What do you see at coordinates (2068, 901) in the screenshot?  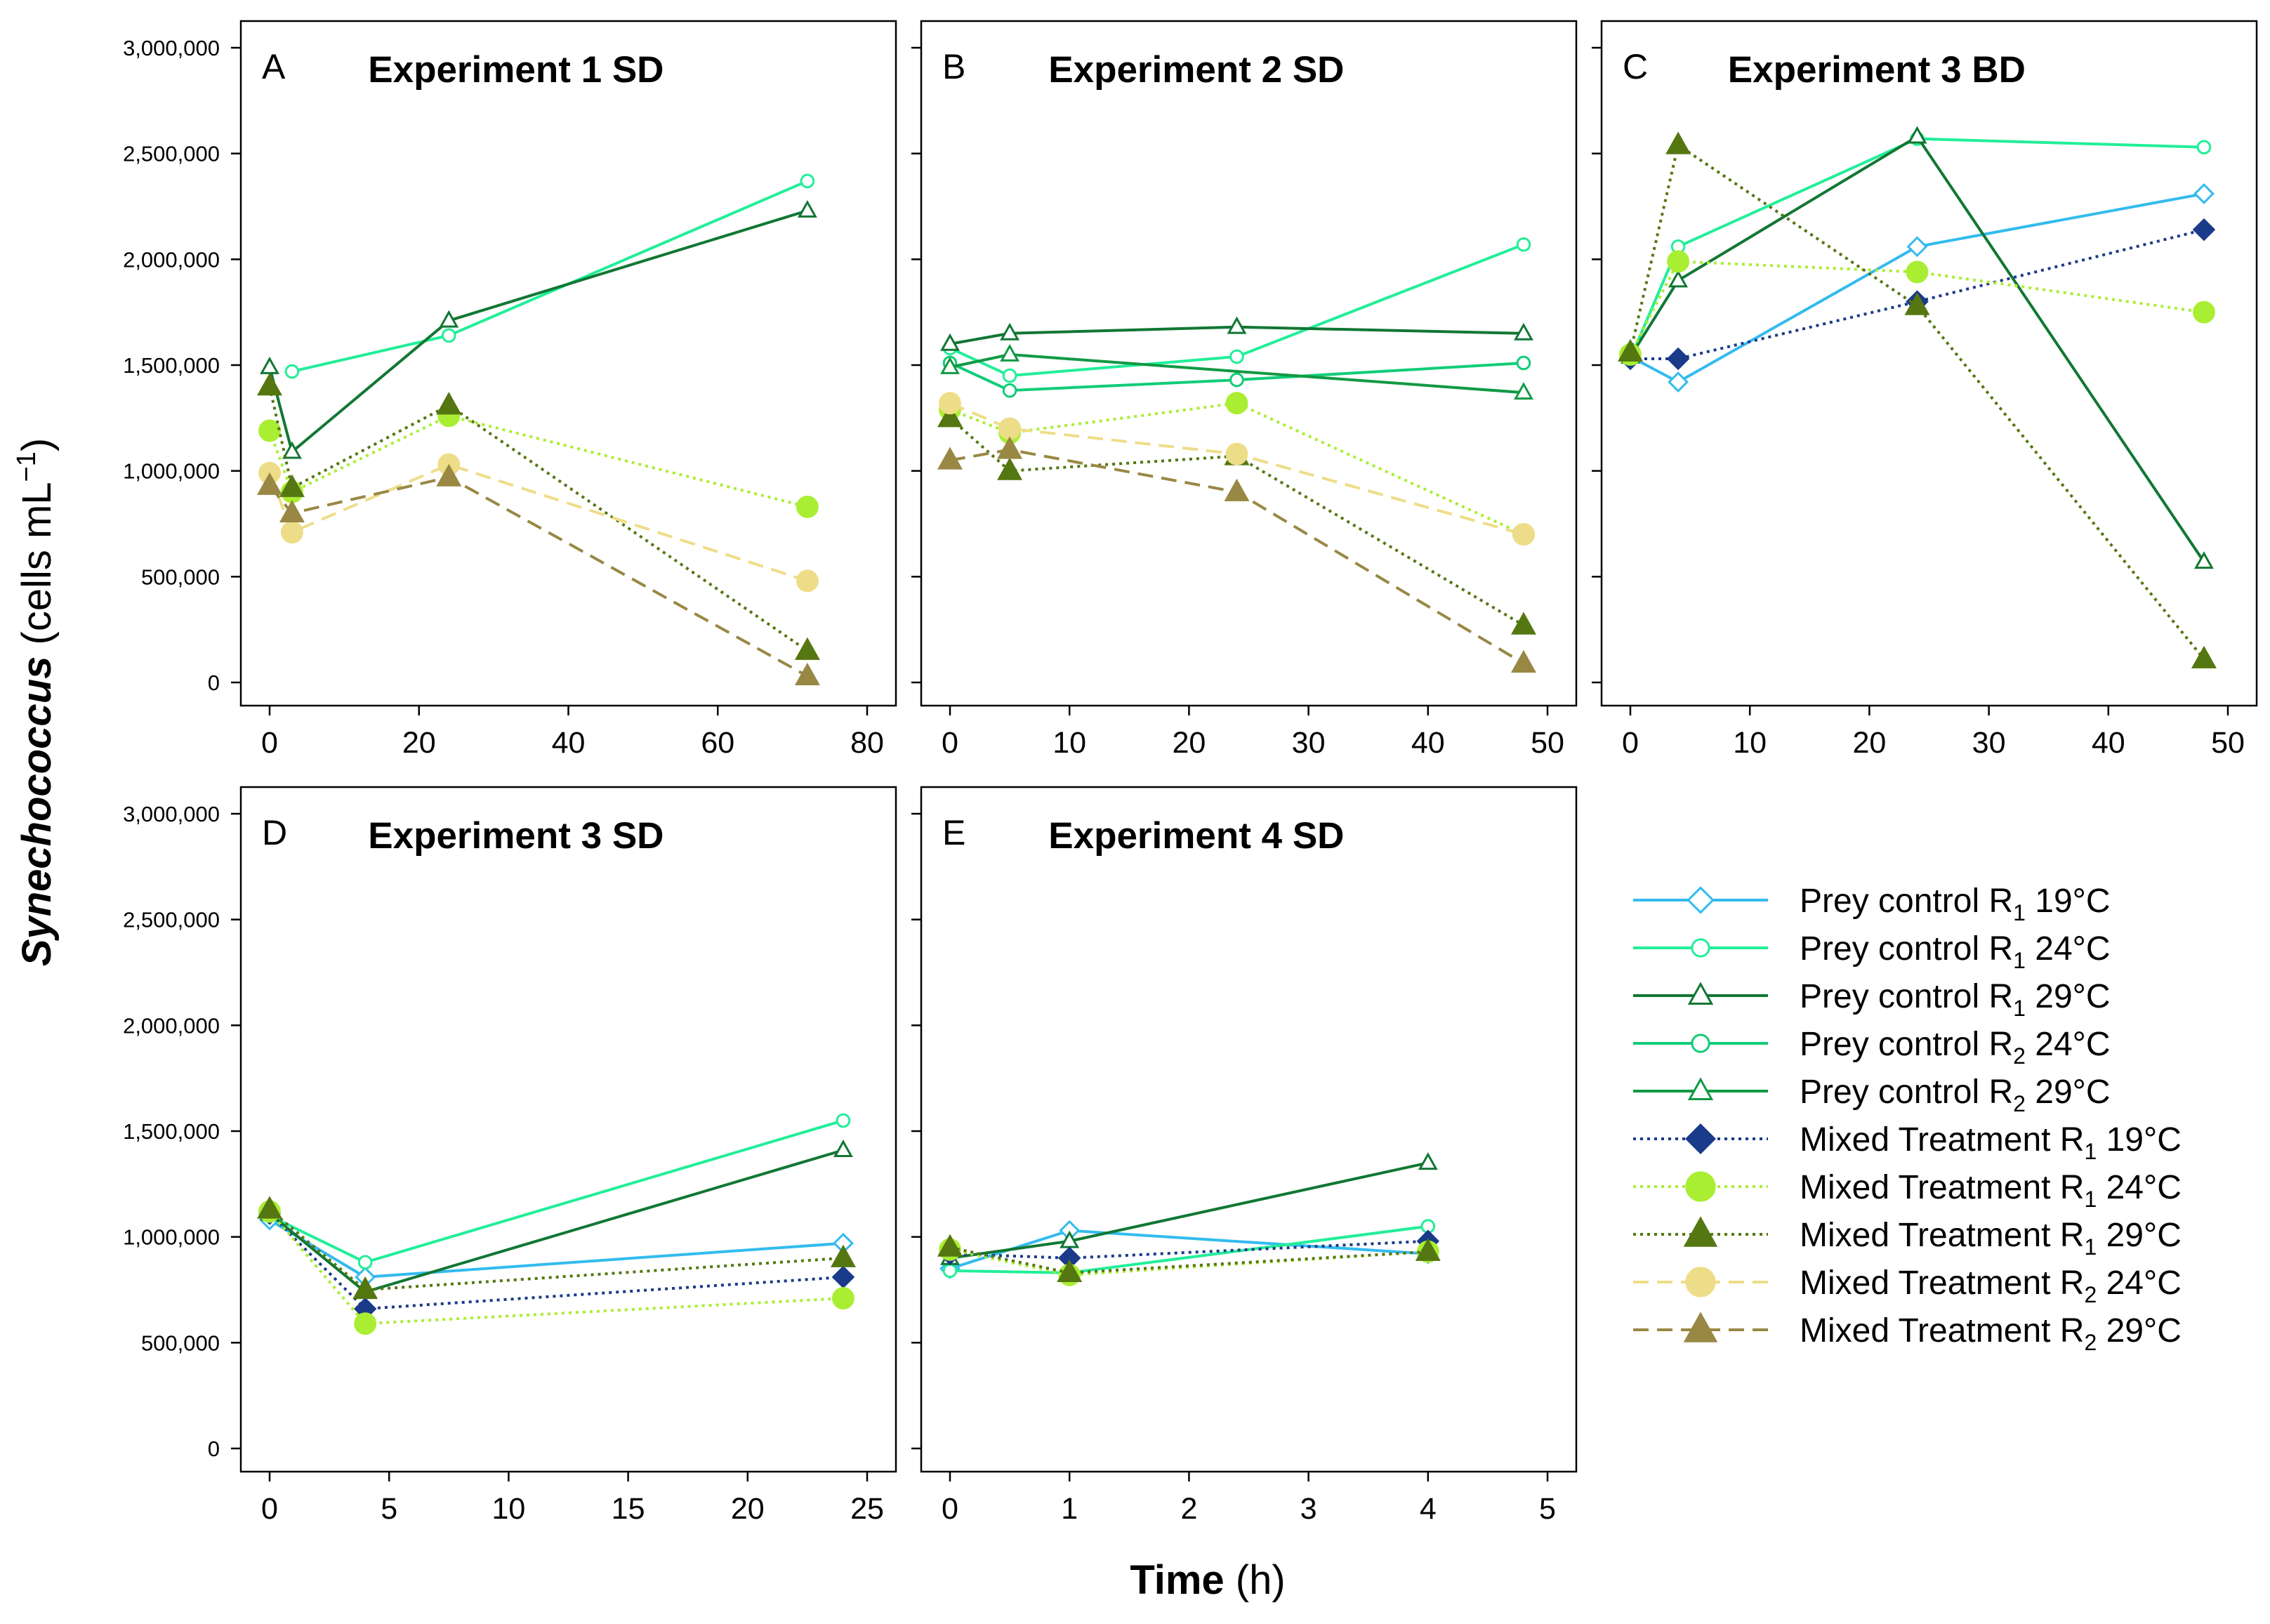 I see `legend-label-tail: 19°C` at bounding box center [2068, 901].